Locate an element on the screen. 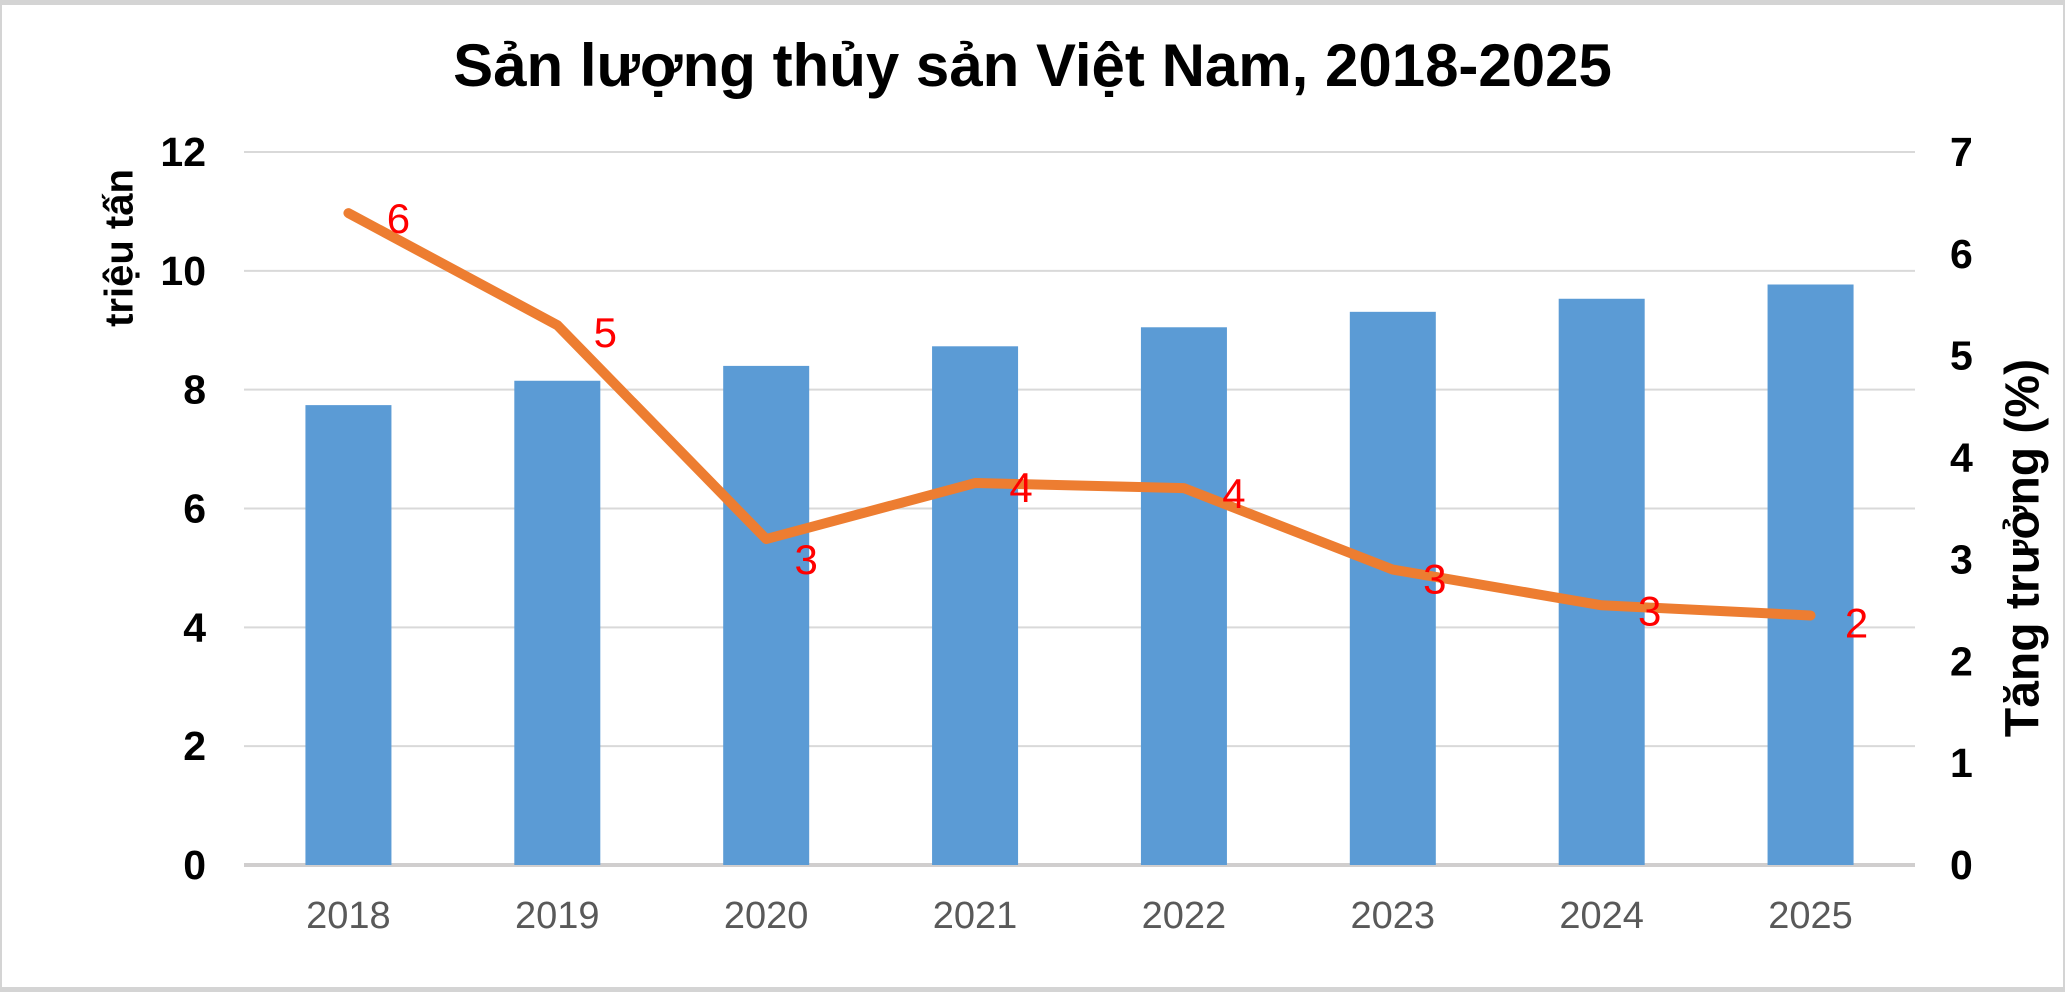 This screenshot has width=2065, height=992. right-tick-label-7: 7 is located at coordinates (1961, 152).